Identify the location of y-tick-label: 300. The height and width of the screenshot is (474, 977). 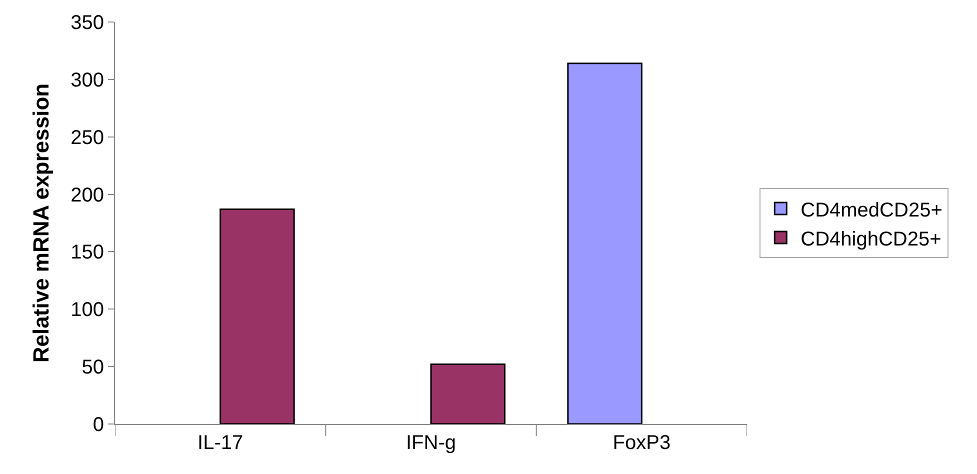
(87, 80).